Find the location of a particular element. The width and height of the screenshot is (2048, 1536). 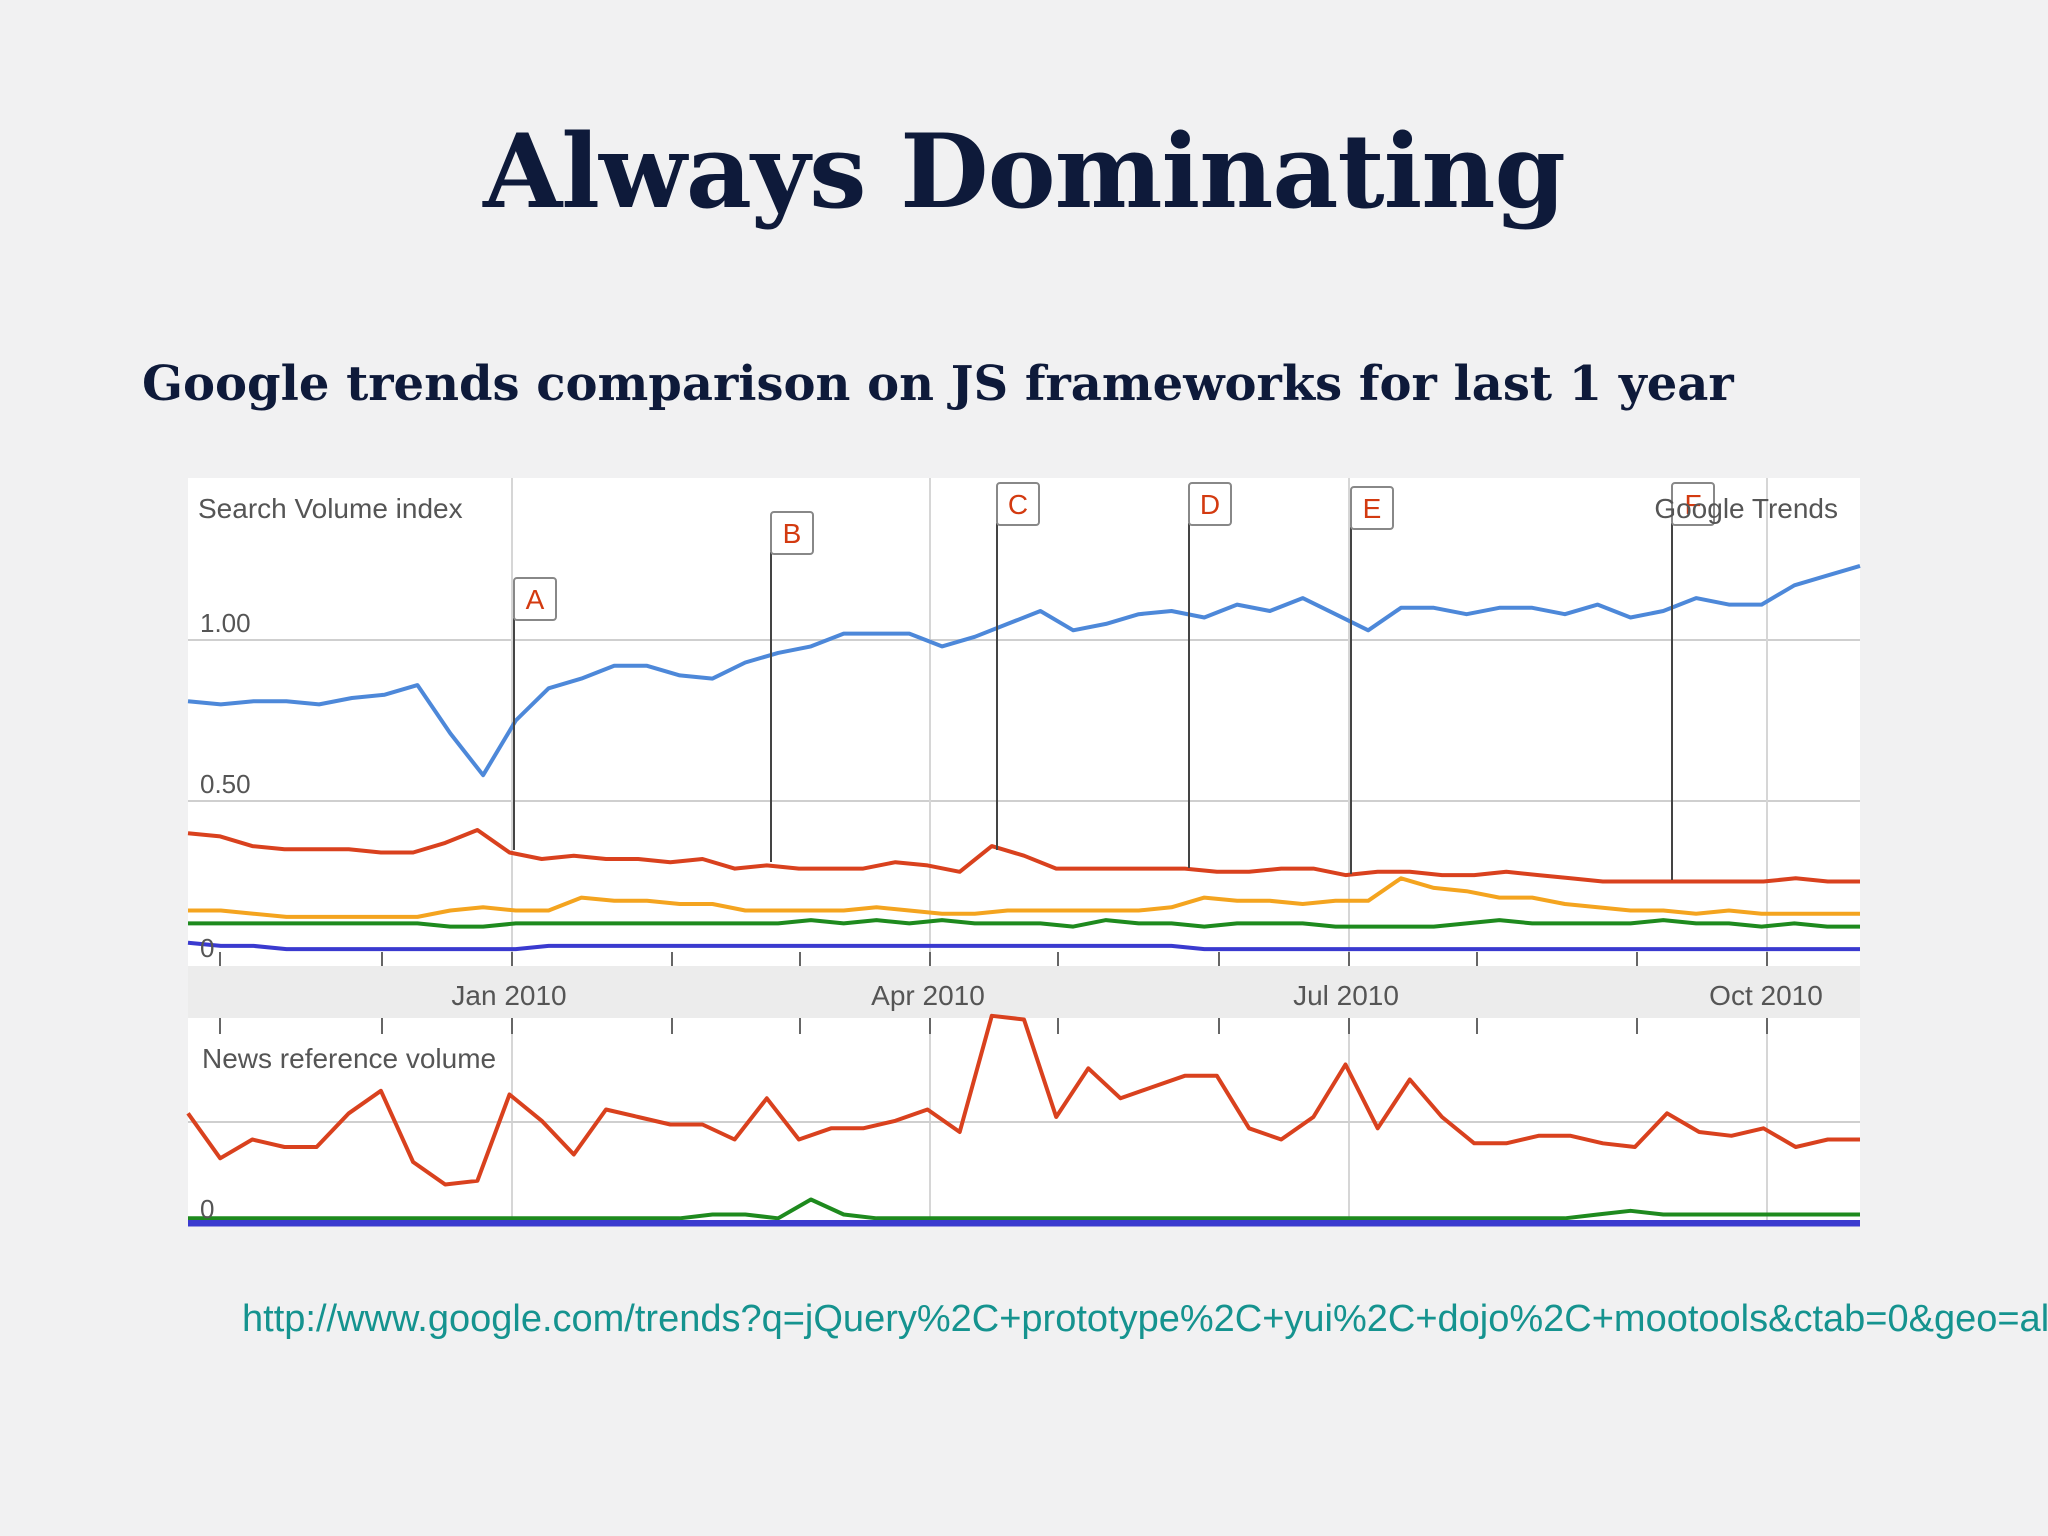

x-tick-label: Jul 2010 is located at coordinates (1346, 995).